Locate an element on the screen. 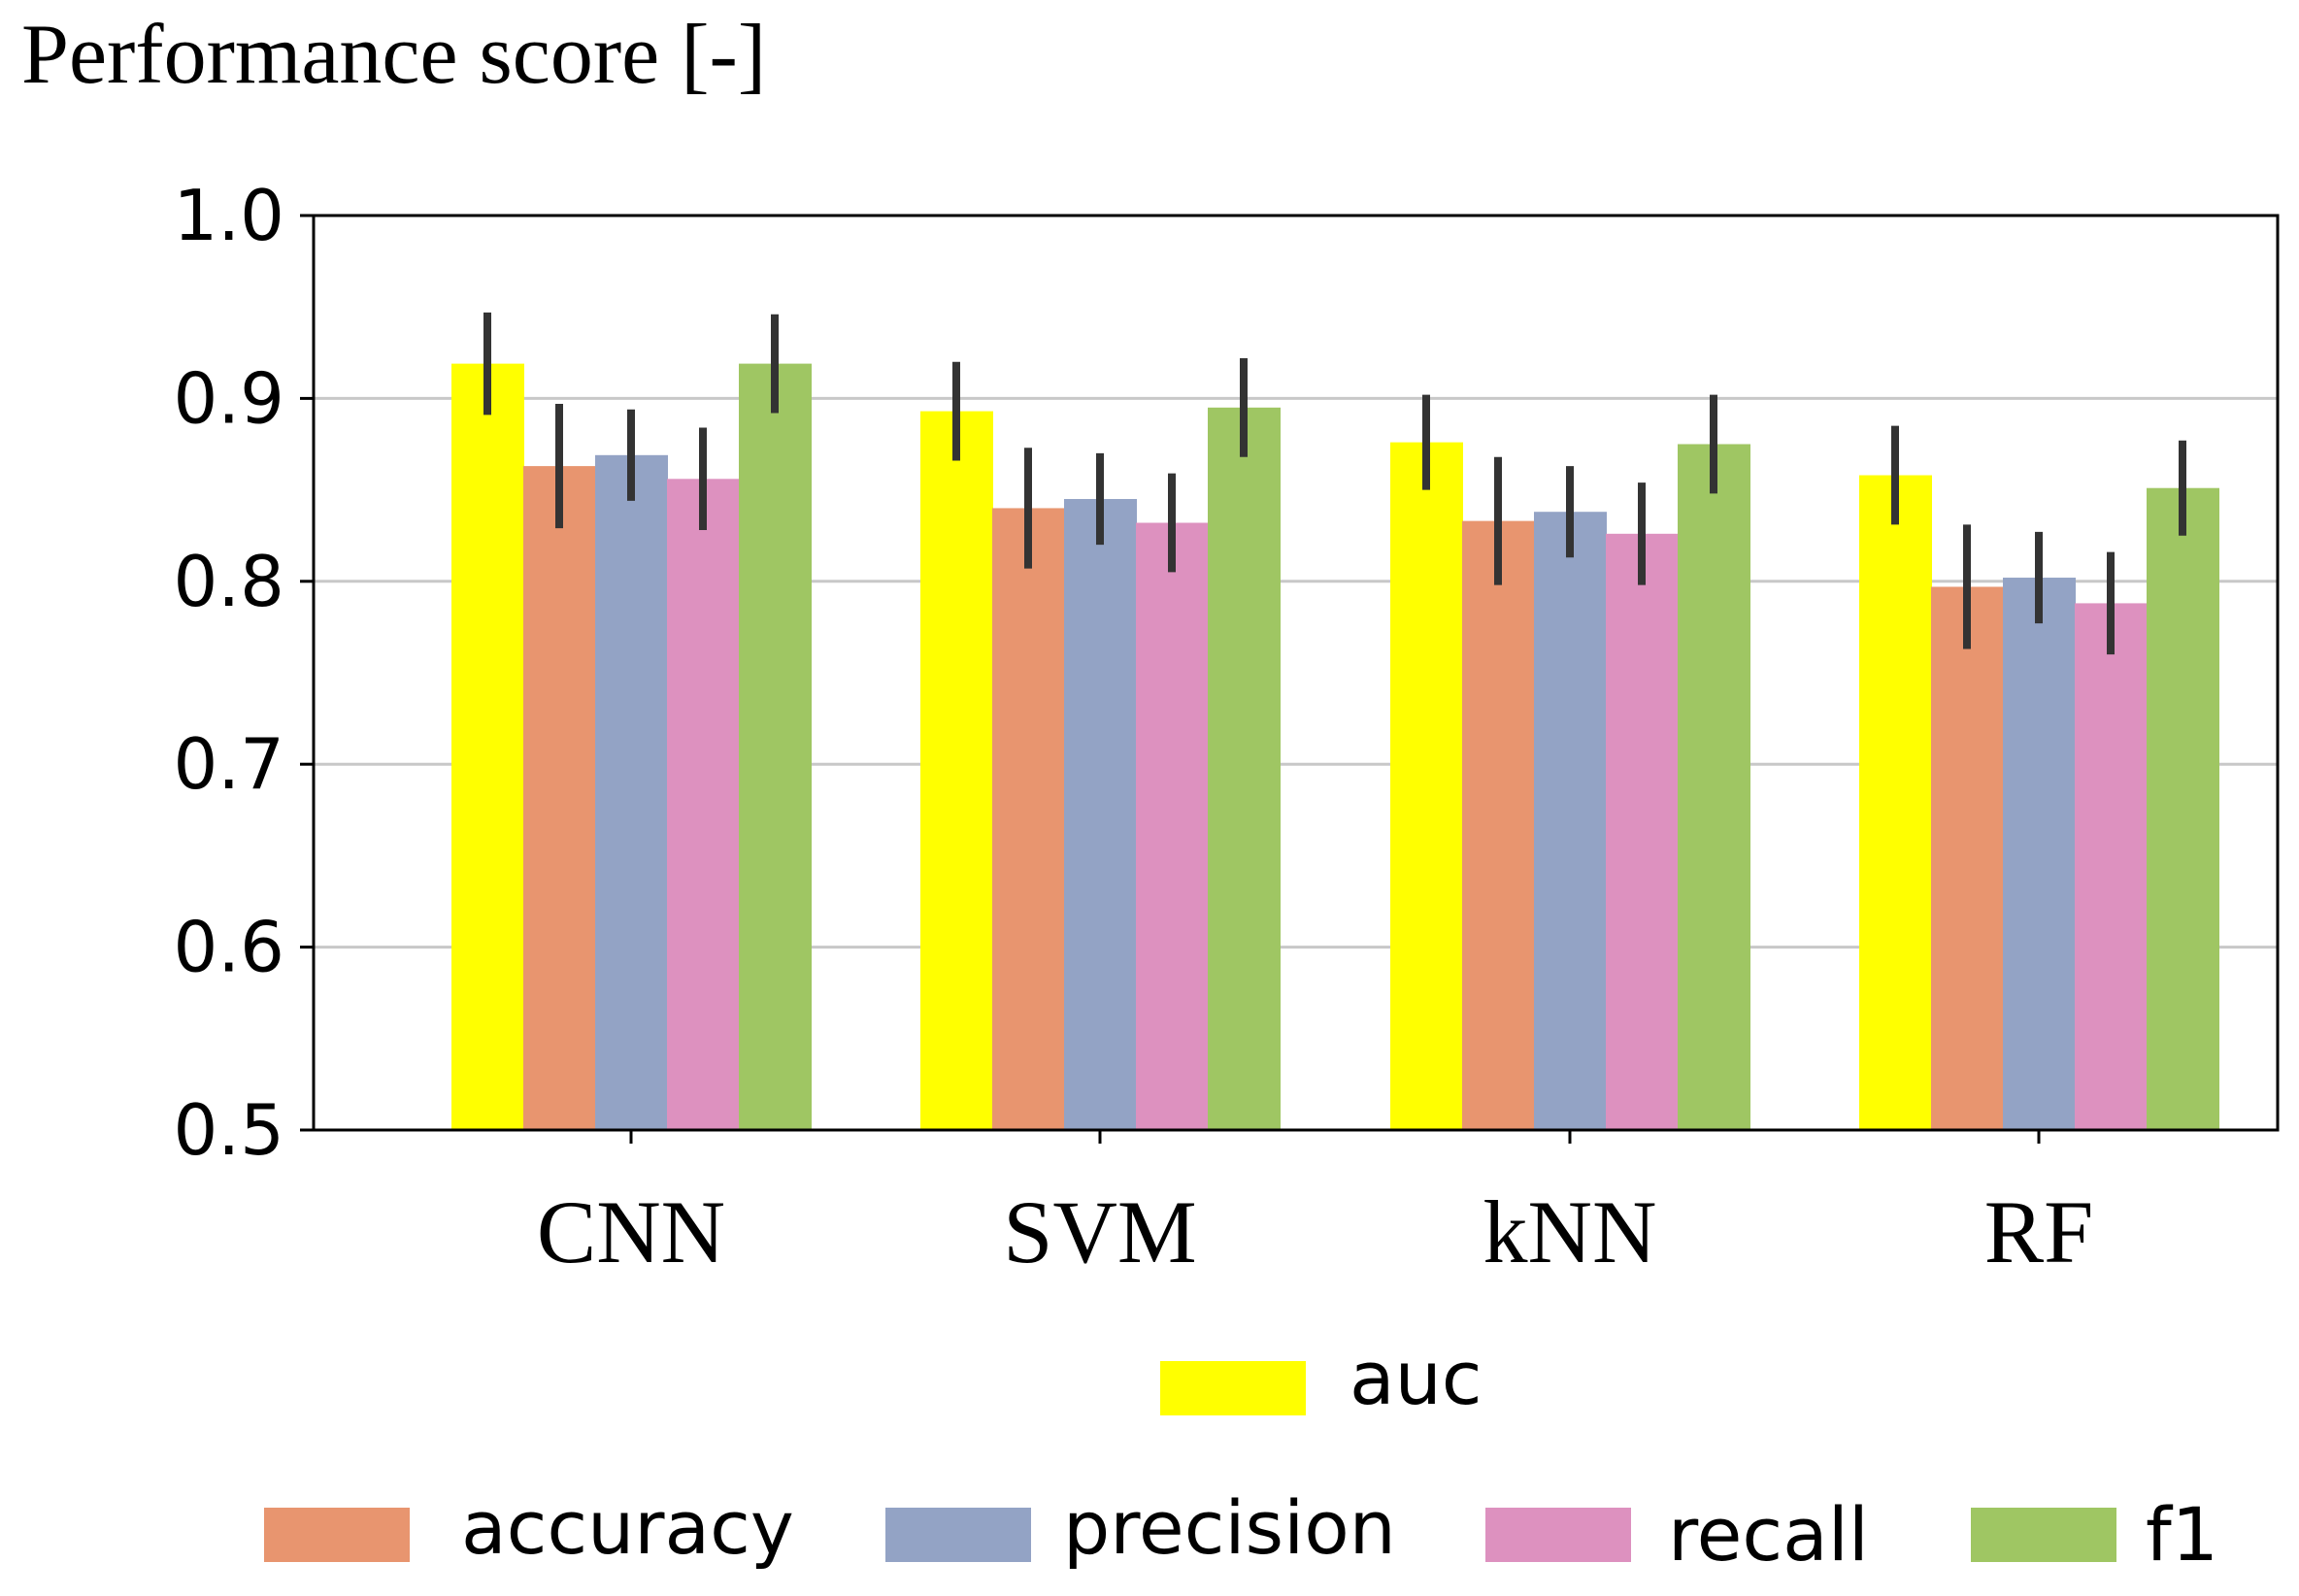  legend-swatch-recall is located at coordinates (1558, 1535).